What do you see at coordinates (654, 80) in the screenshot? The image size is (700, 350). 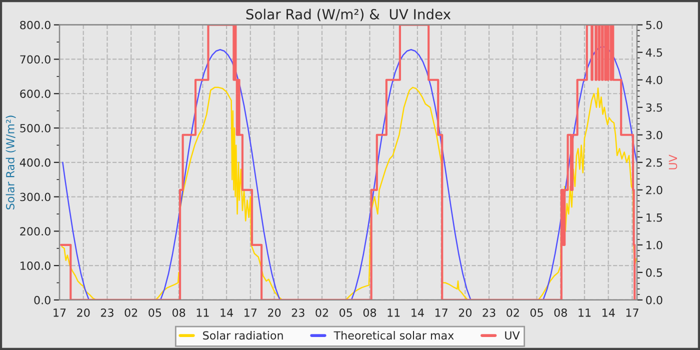 I see `y2-tick-label: 4.0` at bounding box center [654, 80].